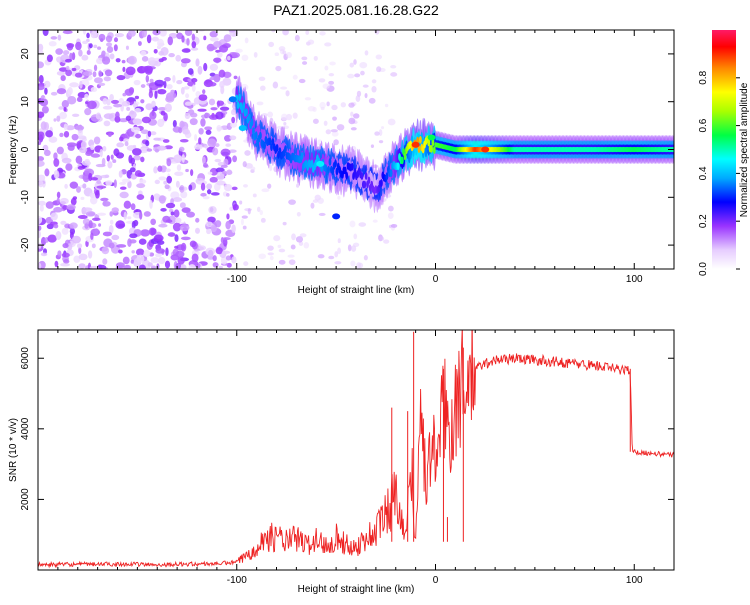  Describe the element at coordinates (356, 589) in the screenshot. I see `snr-x-axis-label: Height of straight line (km)` at that location.